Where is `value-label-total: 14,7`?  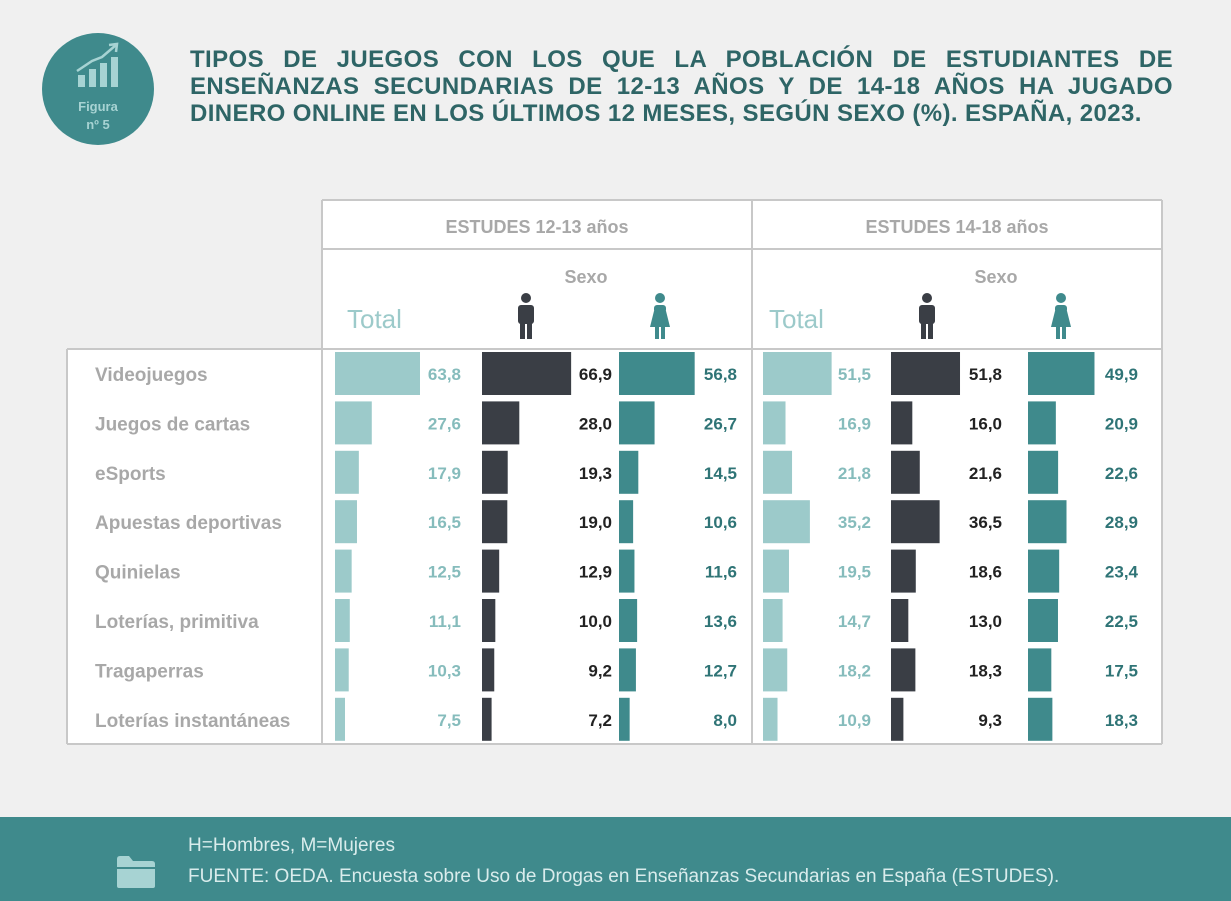 value-label-total: 14,7 is located at coordinates (854, 621).